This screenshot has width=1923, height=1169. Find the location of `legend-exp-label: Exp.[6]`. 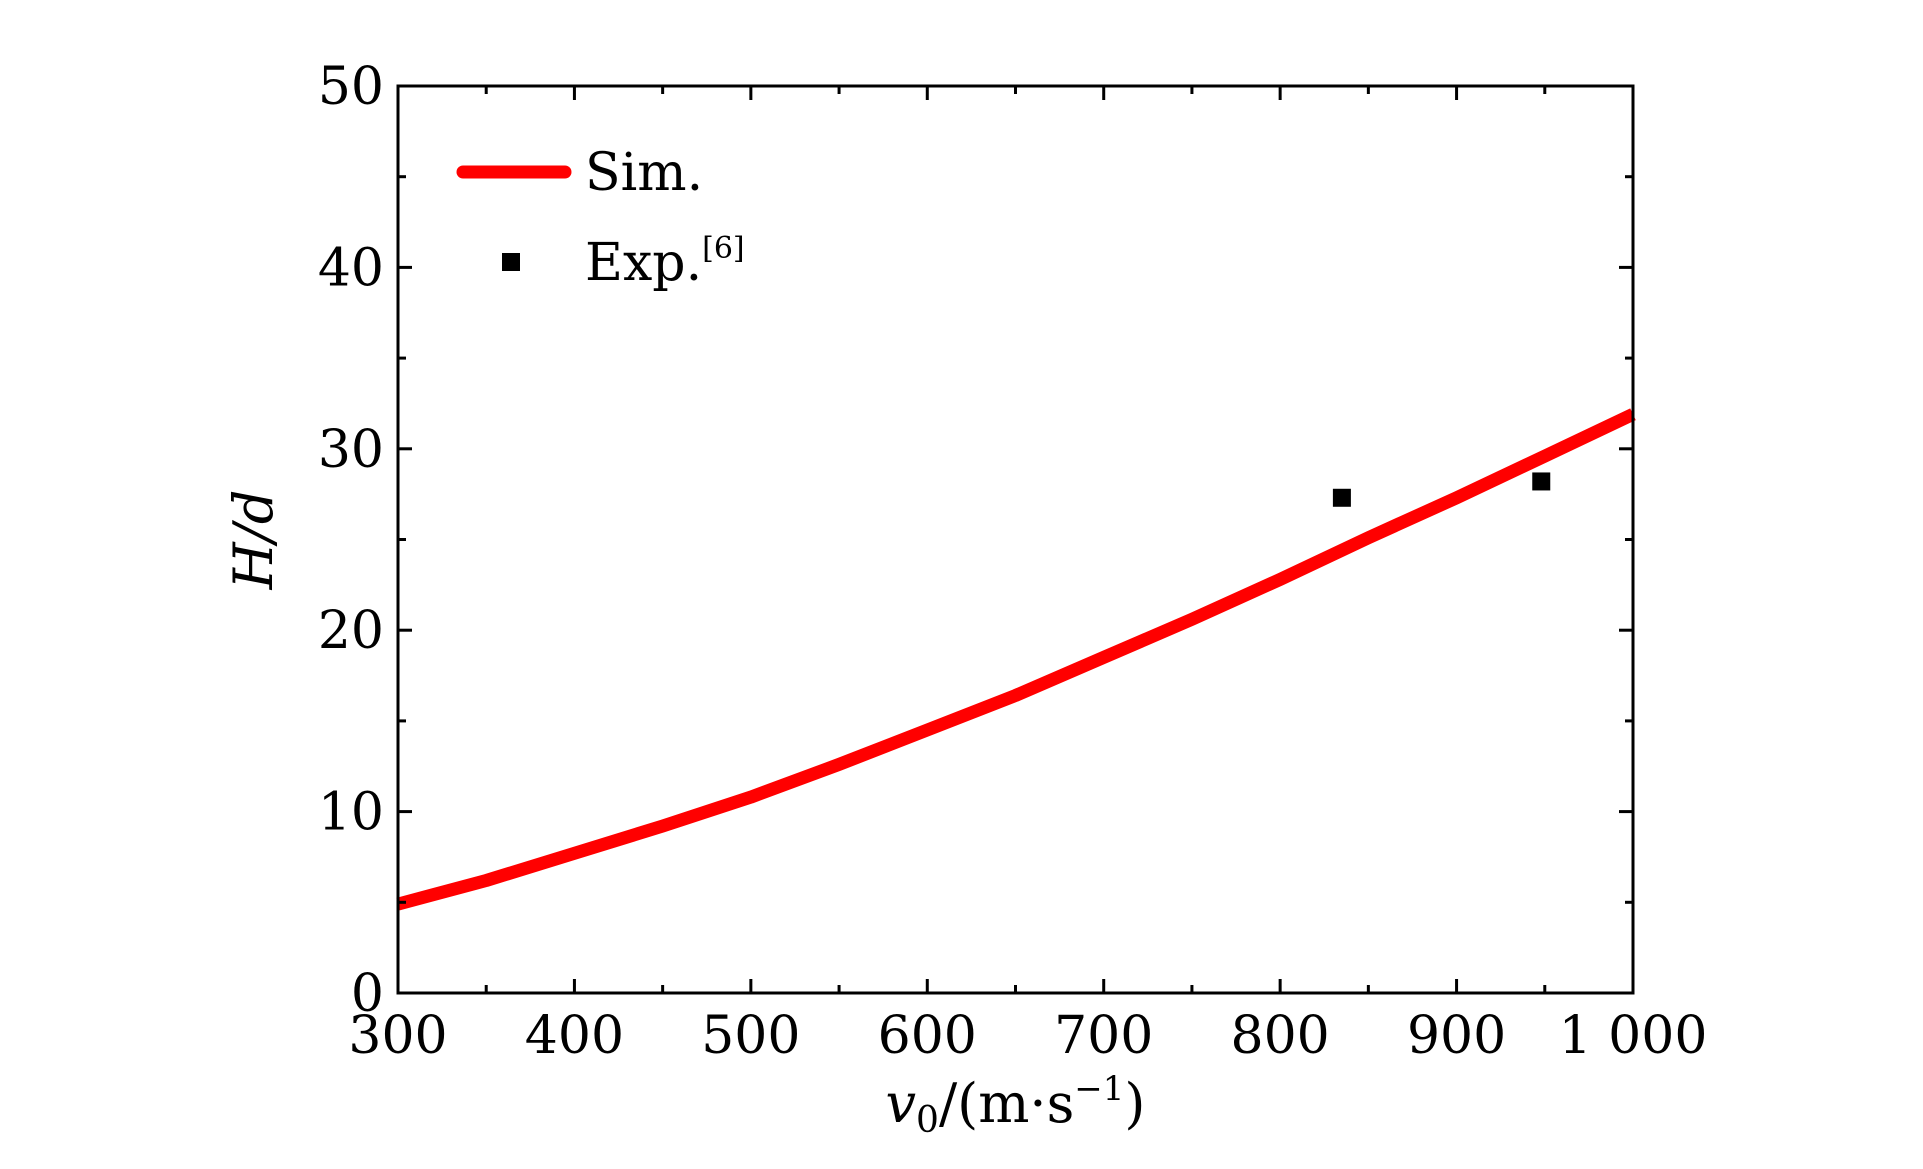

legend-exp-label: Exp.[6] is located at coordinates (665, 262).